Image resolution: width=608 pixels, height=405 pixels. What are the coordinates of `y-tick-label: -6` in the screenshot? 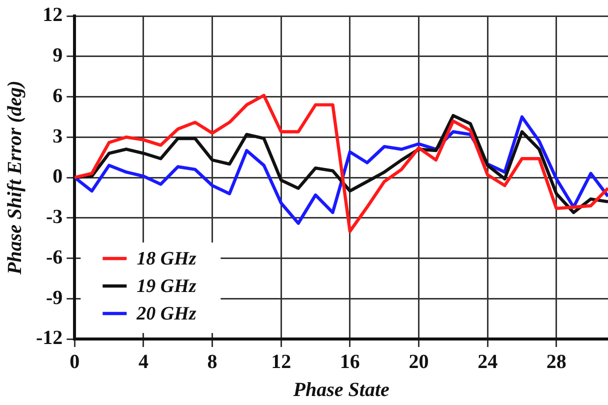 It's located at (54, 257).